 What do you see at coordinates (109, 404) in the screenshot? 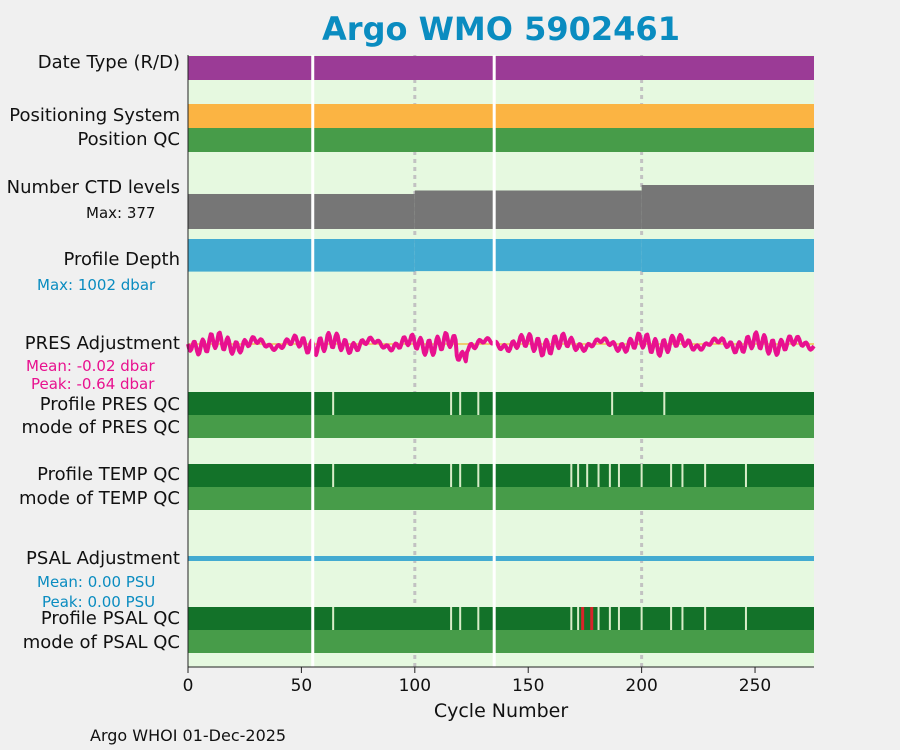
I see `label-pres-qc: Profile PRES QC` at bounding box center [109, 404].